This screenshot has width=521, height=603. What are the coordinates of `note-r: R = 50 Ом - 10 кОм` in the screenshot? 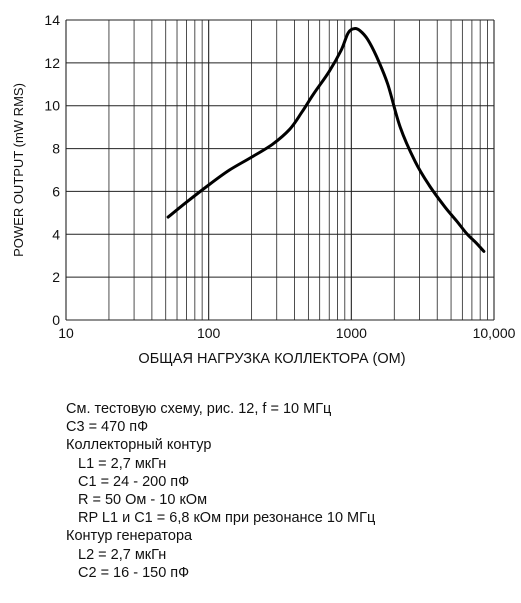 It's located at (143, 500).